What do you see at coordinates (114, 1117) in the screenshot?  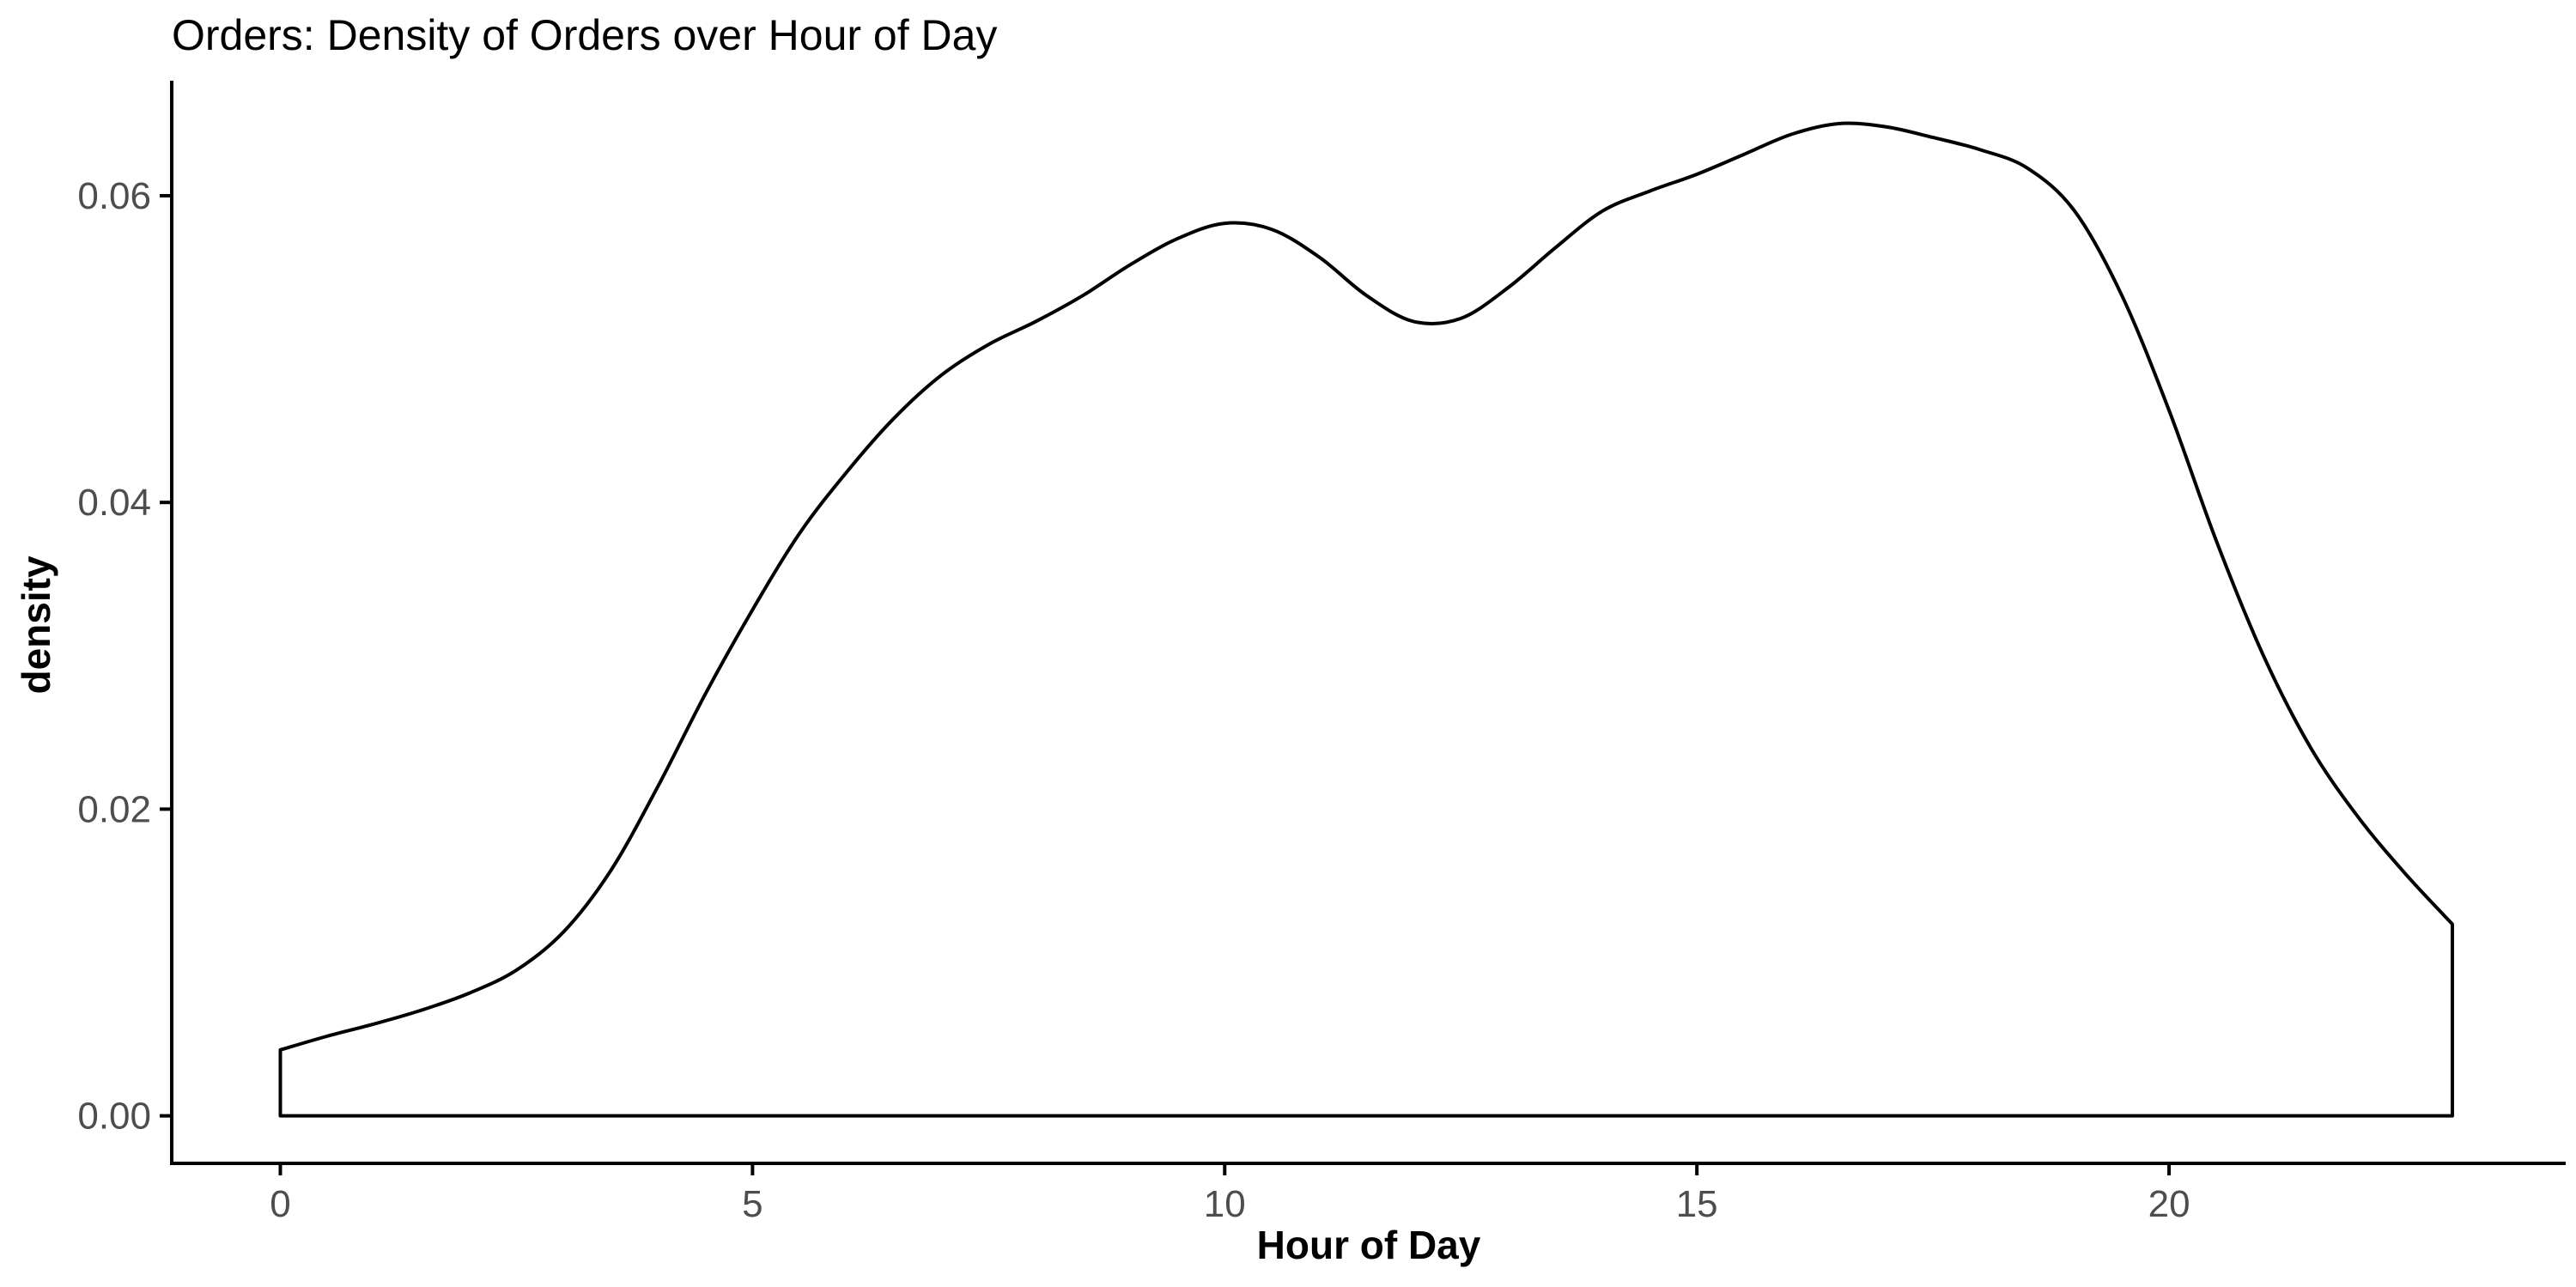 I see `y-tick-label: 0.00` at bounding box center [114, 1117].